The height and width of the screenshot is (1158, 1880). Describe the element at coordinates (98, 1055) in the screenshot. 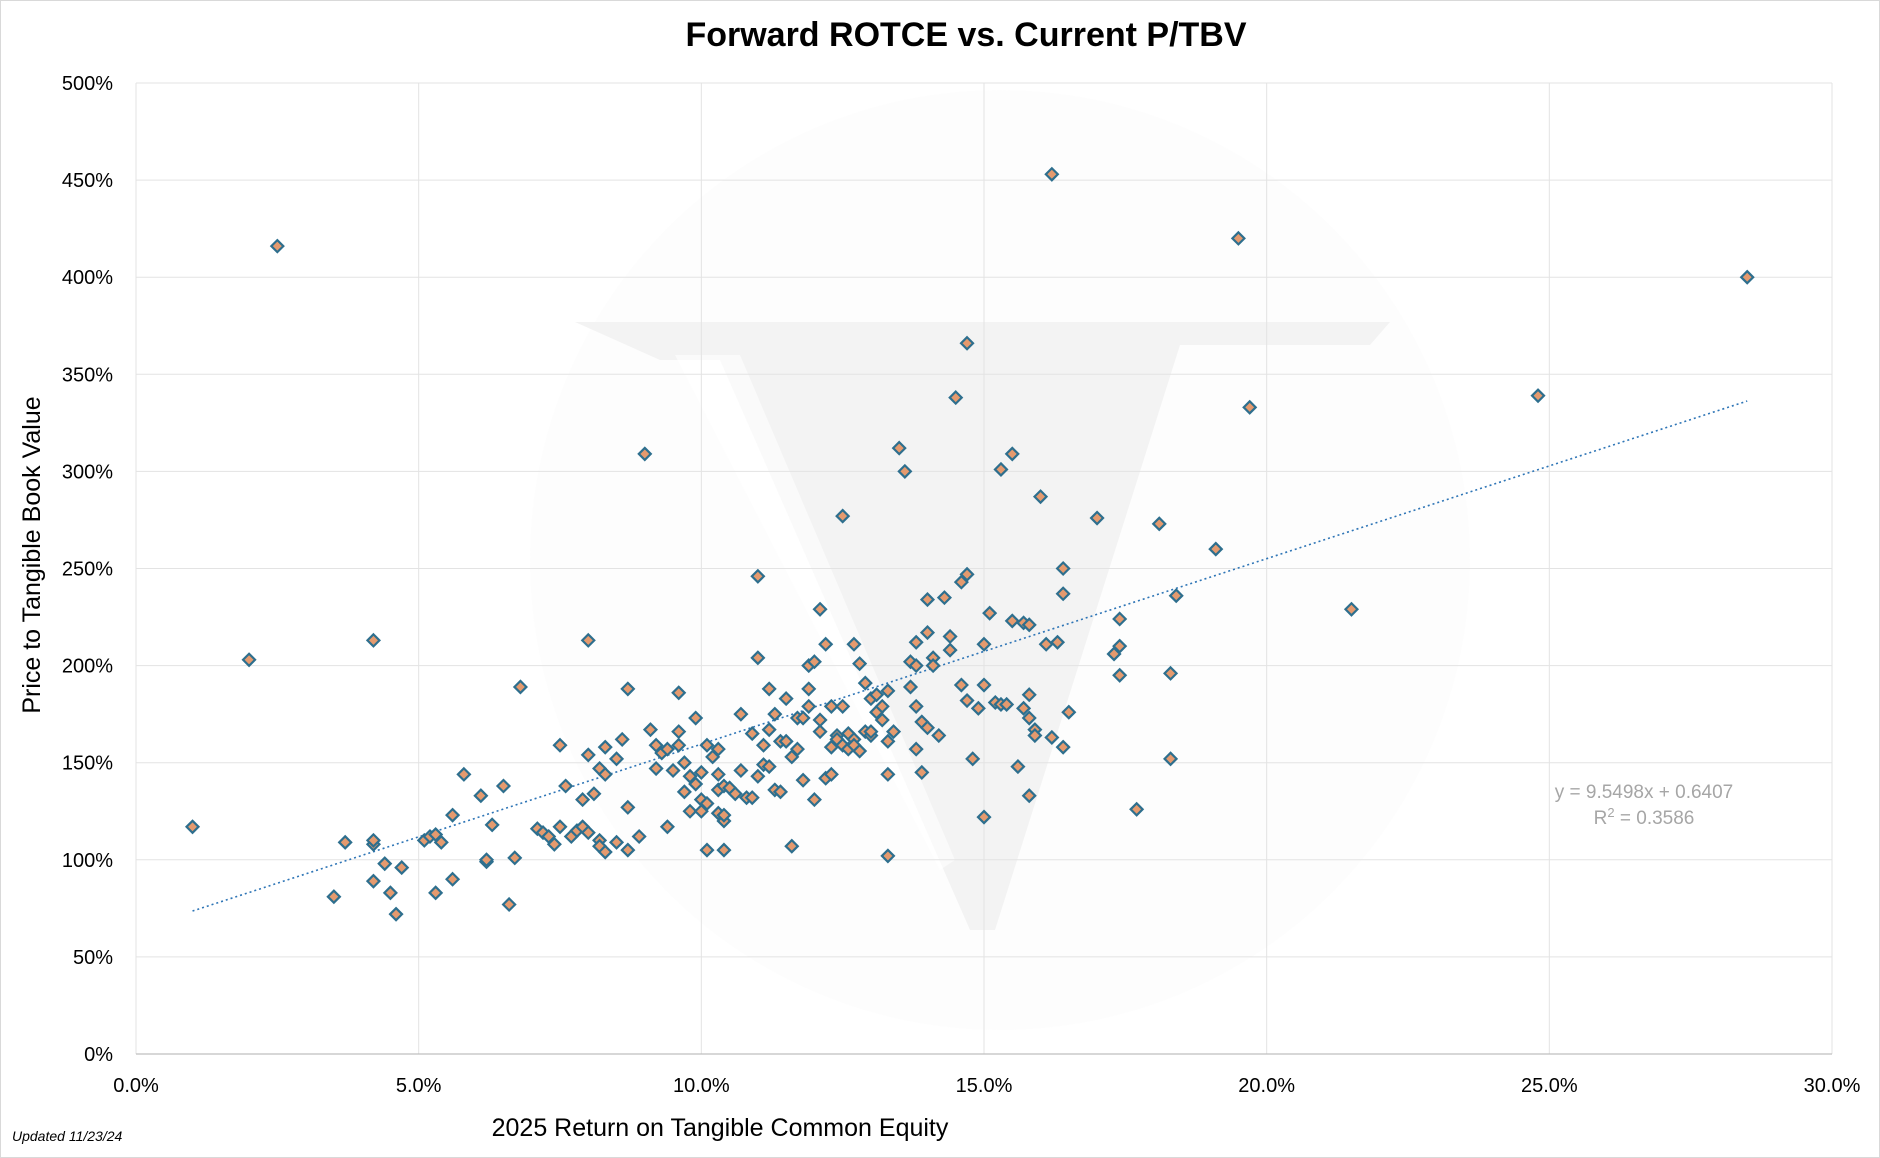

I see `y-tick-label: 0%` at that location.